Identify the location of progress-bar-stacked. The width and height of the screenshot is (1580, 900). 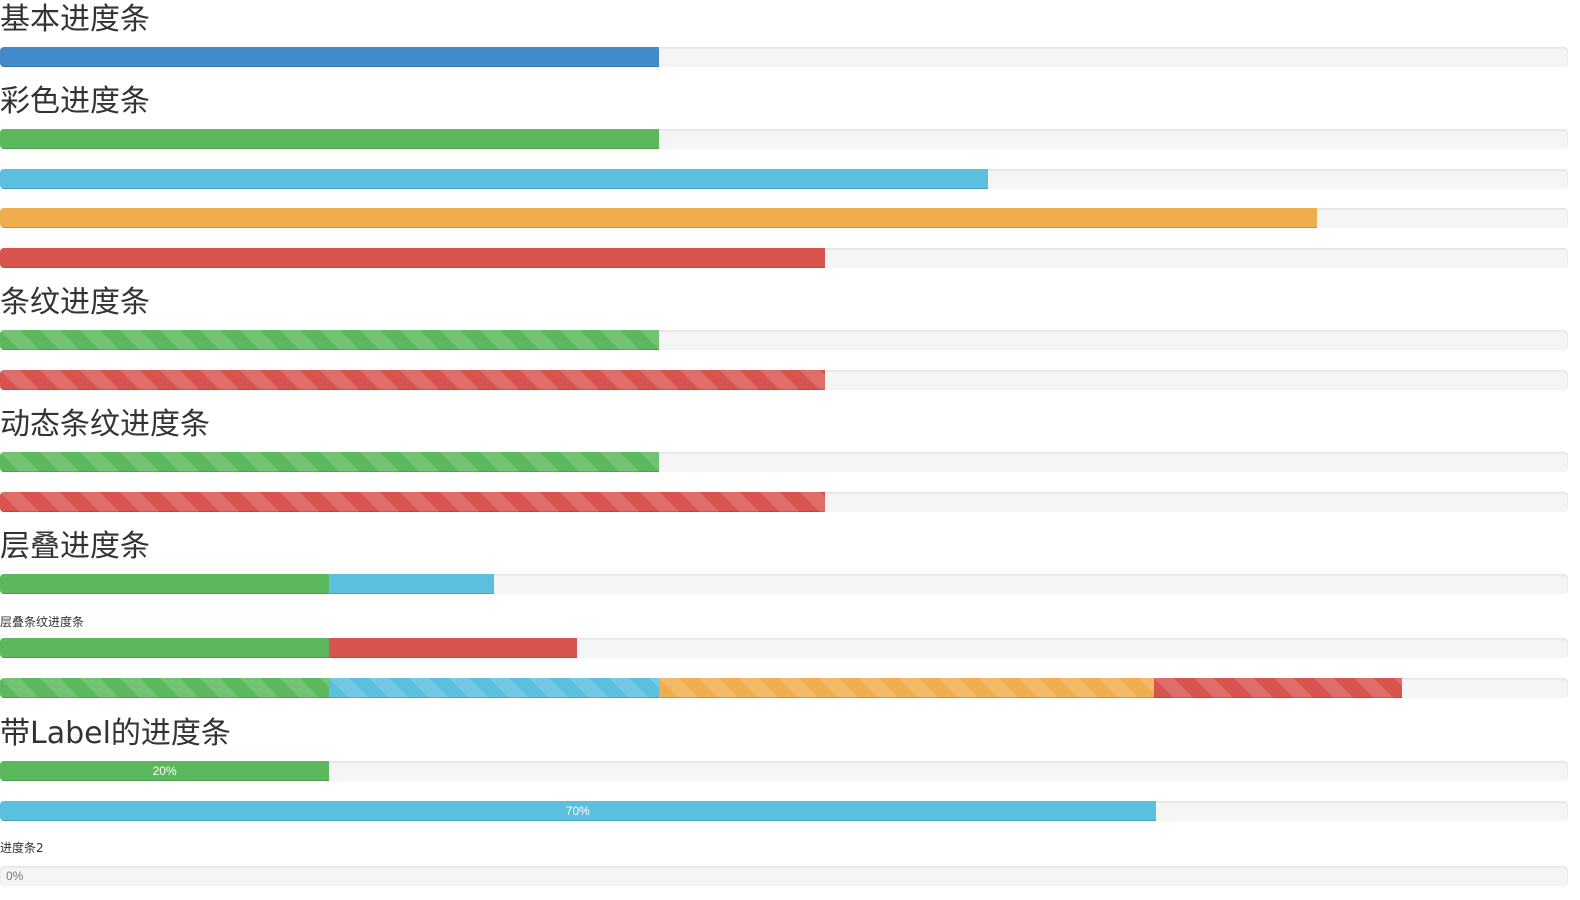
(784, 584).